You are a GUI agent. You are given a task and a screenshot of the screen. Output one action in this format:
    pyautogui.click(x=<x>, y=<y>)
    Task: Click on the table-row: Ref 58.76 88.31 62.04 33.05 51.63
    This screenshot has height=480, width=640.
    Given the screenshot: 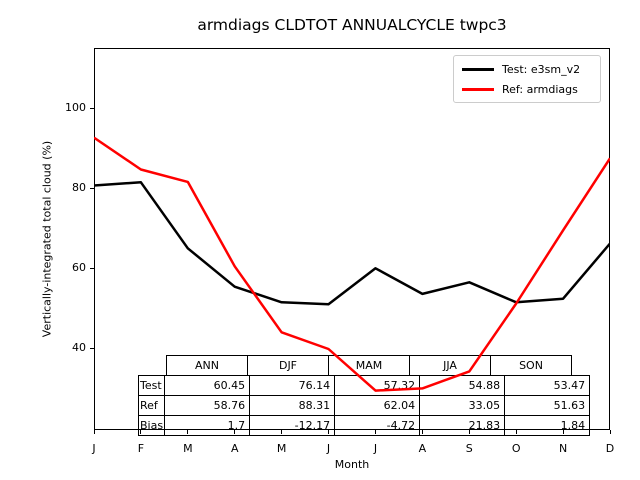 What is the action you would take?
    pyautogui.click(x=364, y=405)
    